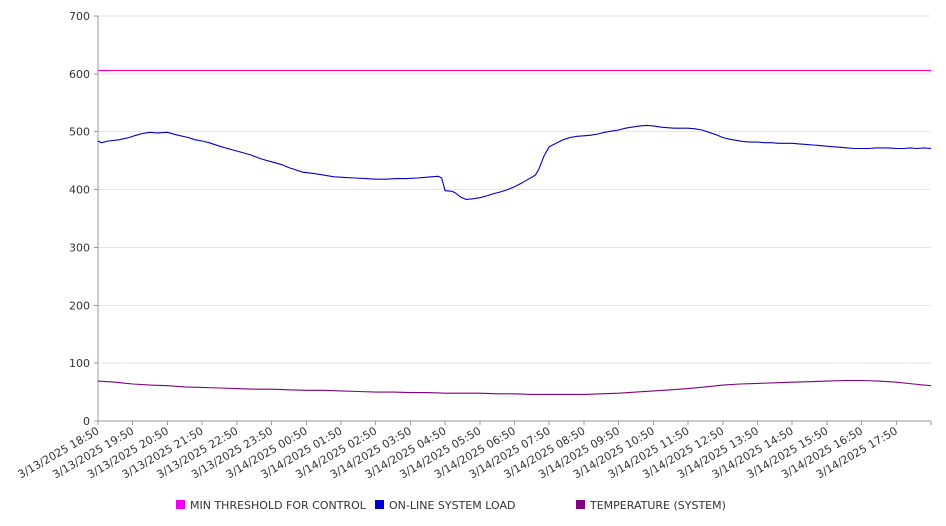 Image resolution: width=946 pixels, height=526 pixels. Describe the element at coordinates (514, 387) in the screenshot. I see `series-line-temperature-system` at that location.